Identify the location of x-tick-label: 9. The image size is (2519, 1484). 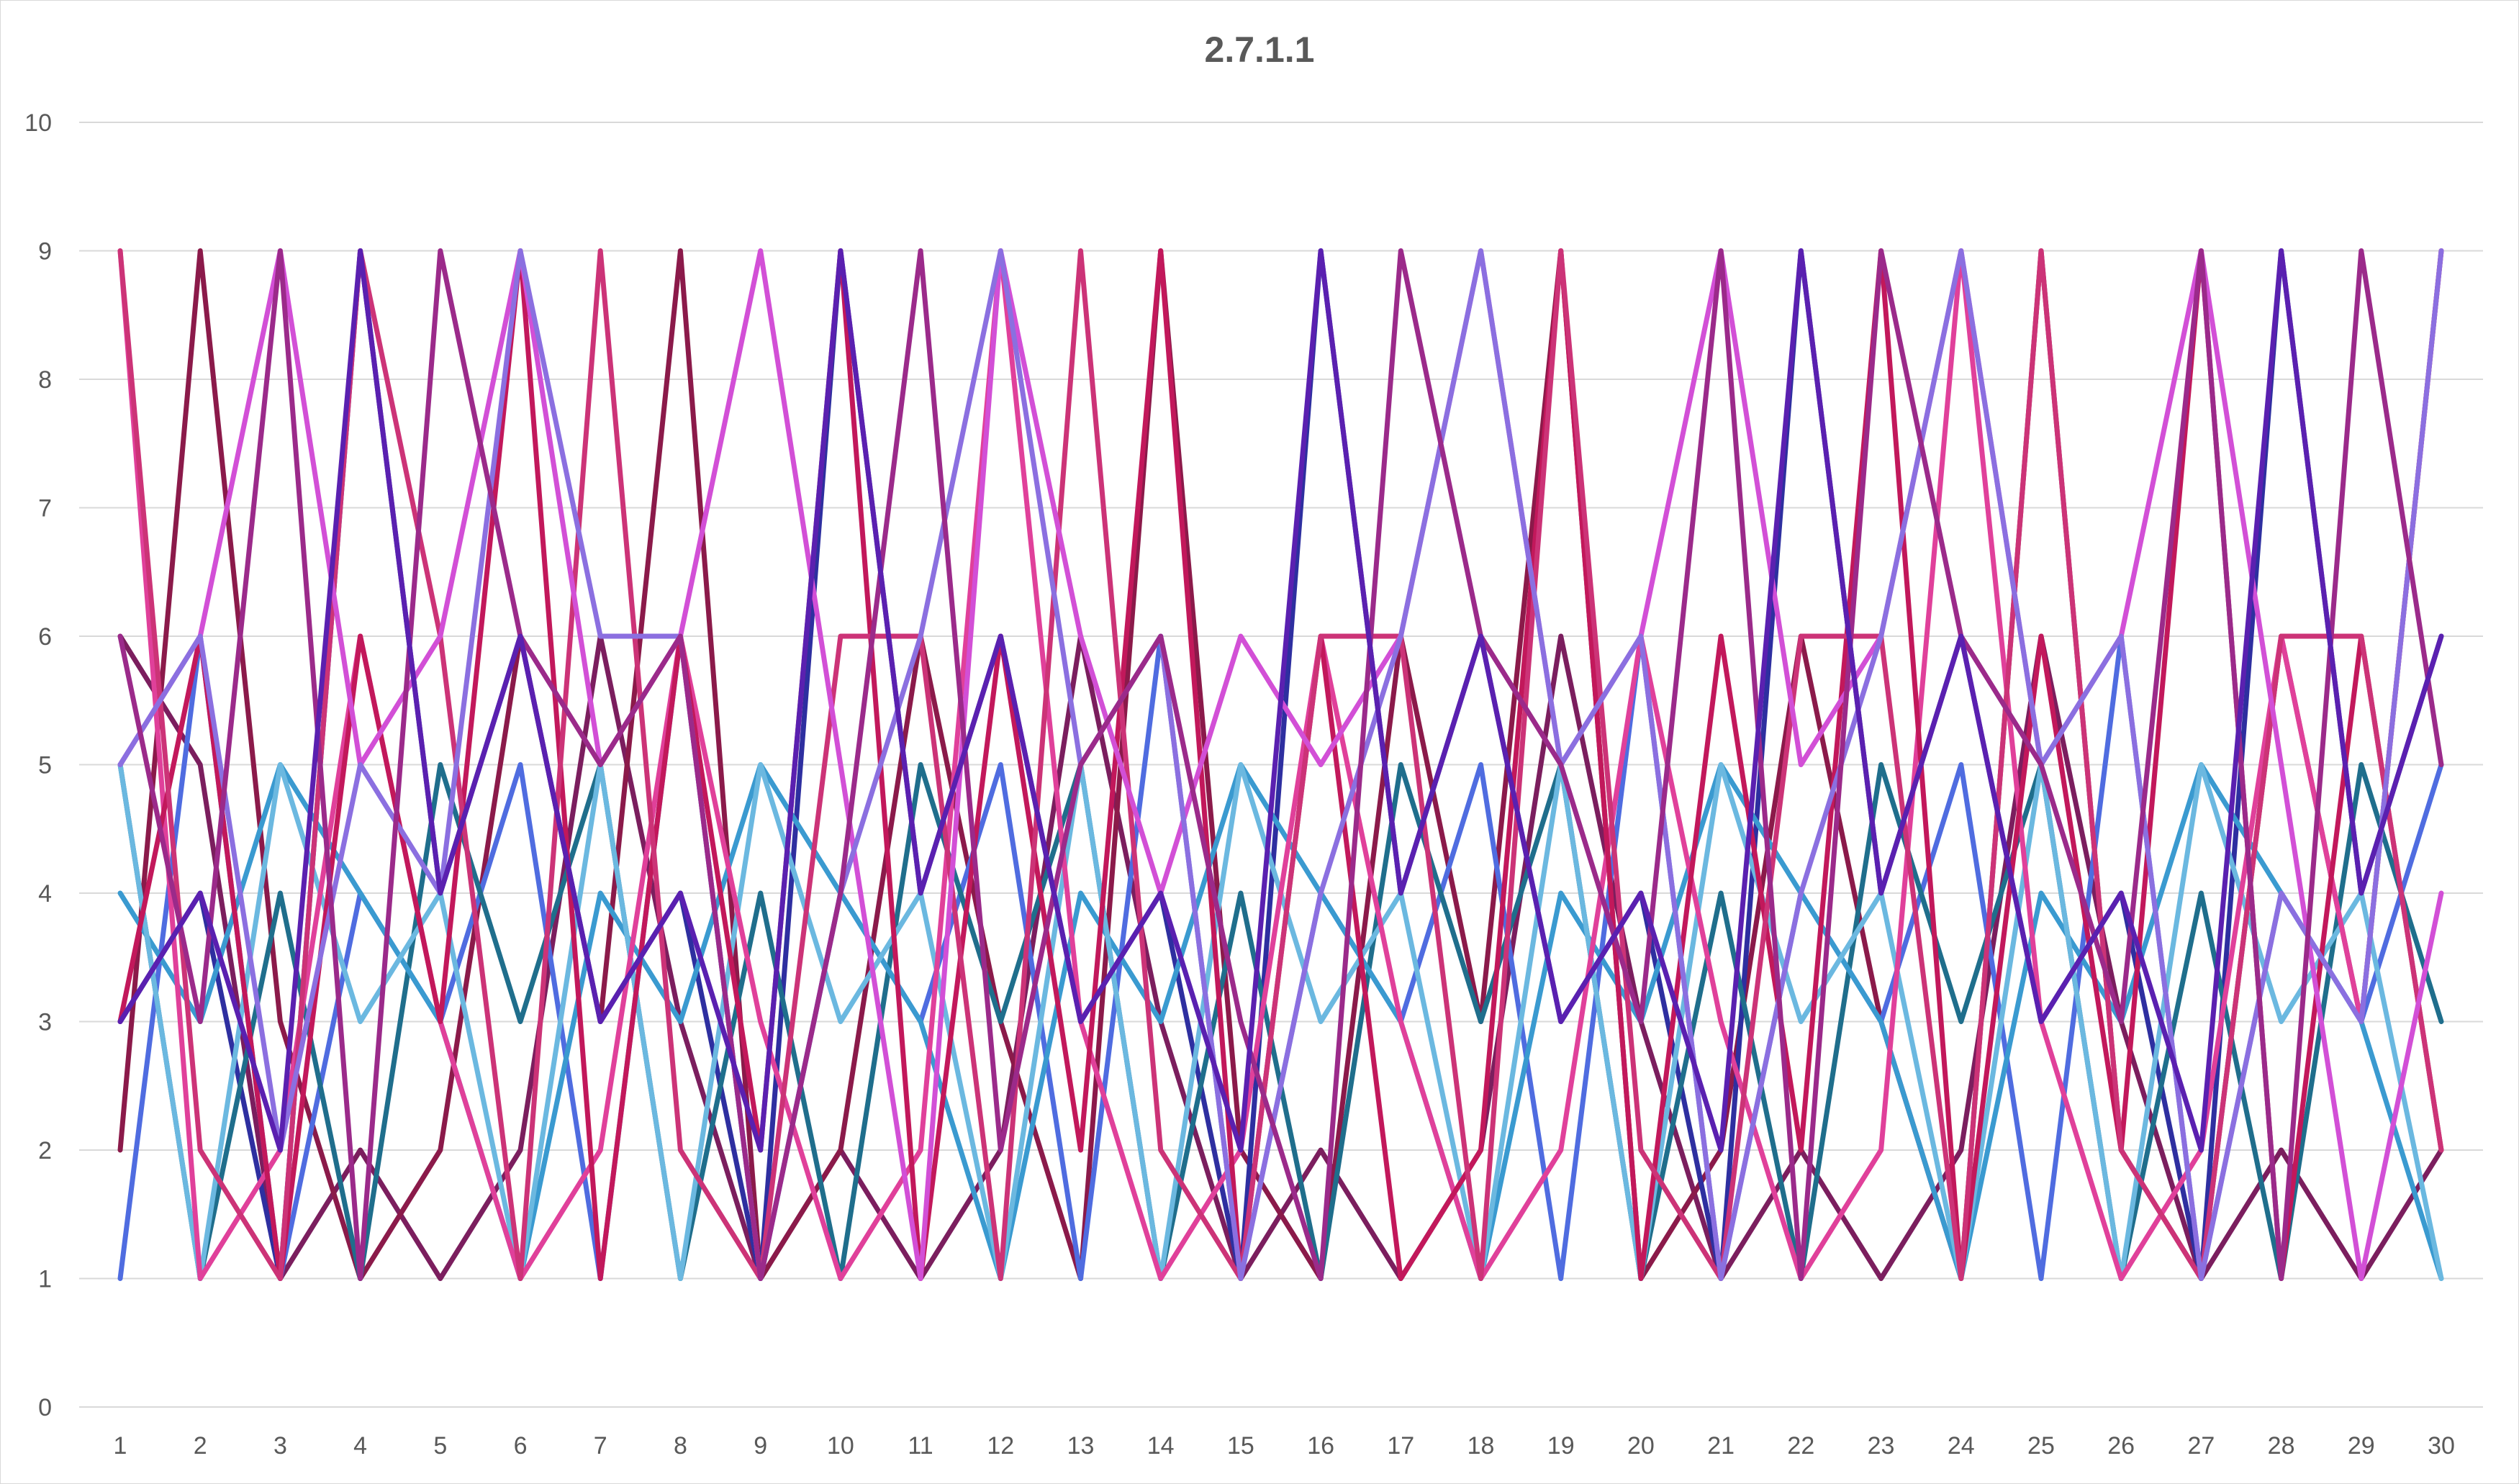
(761, 1446).